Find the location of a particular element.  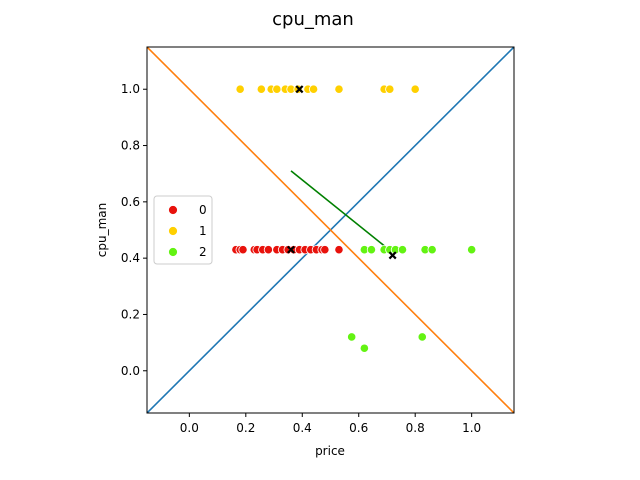

x-tick-label: 0.6 is located at coordinates (358, 428).